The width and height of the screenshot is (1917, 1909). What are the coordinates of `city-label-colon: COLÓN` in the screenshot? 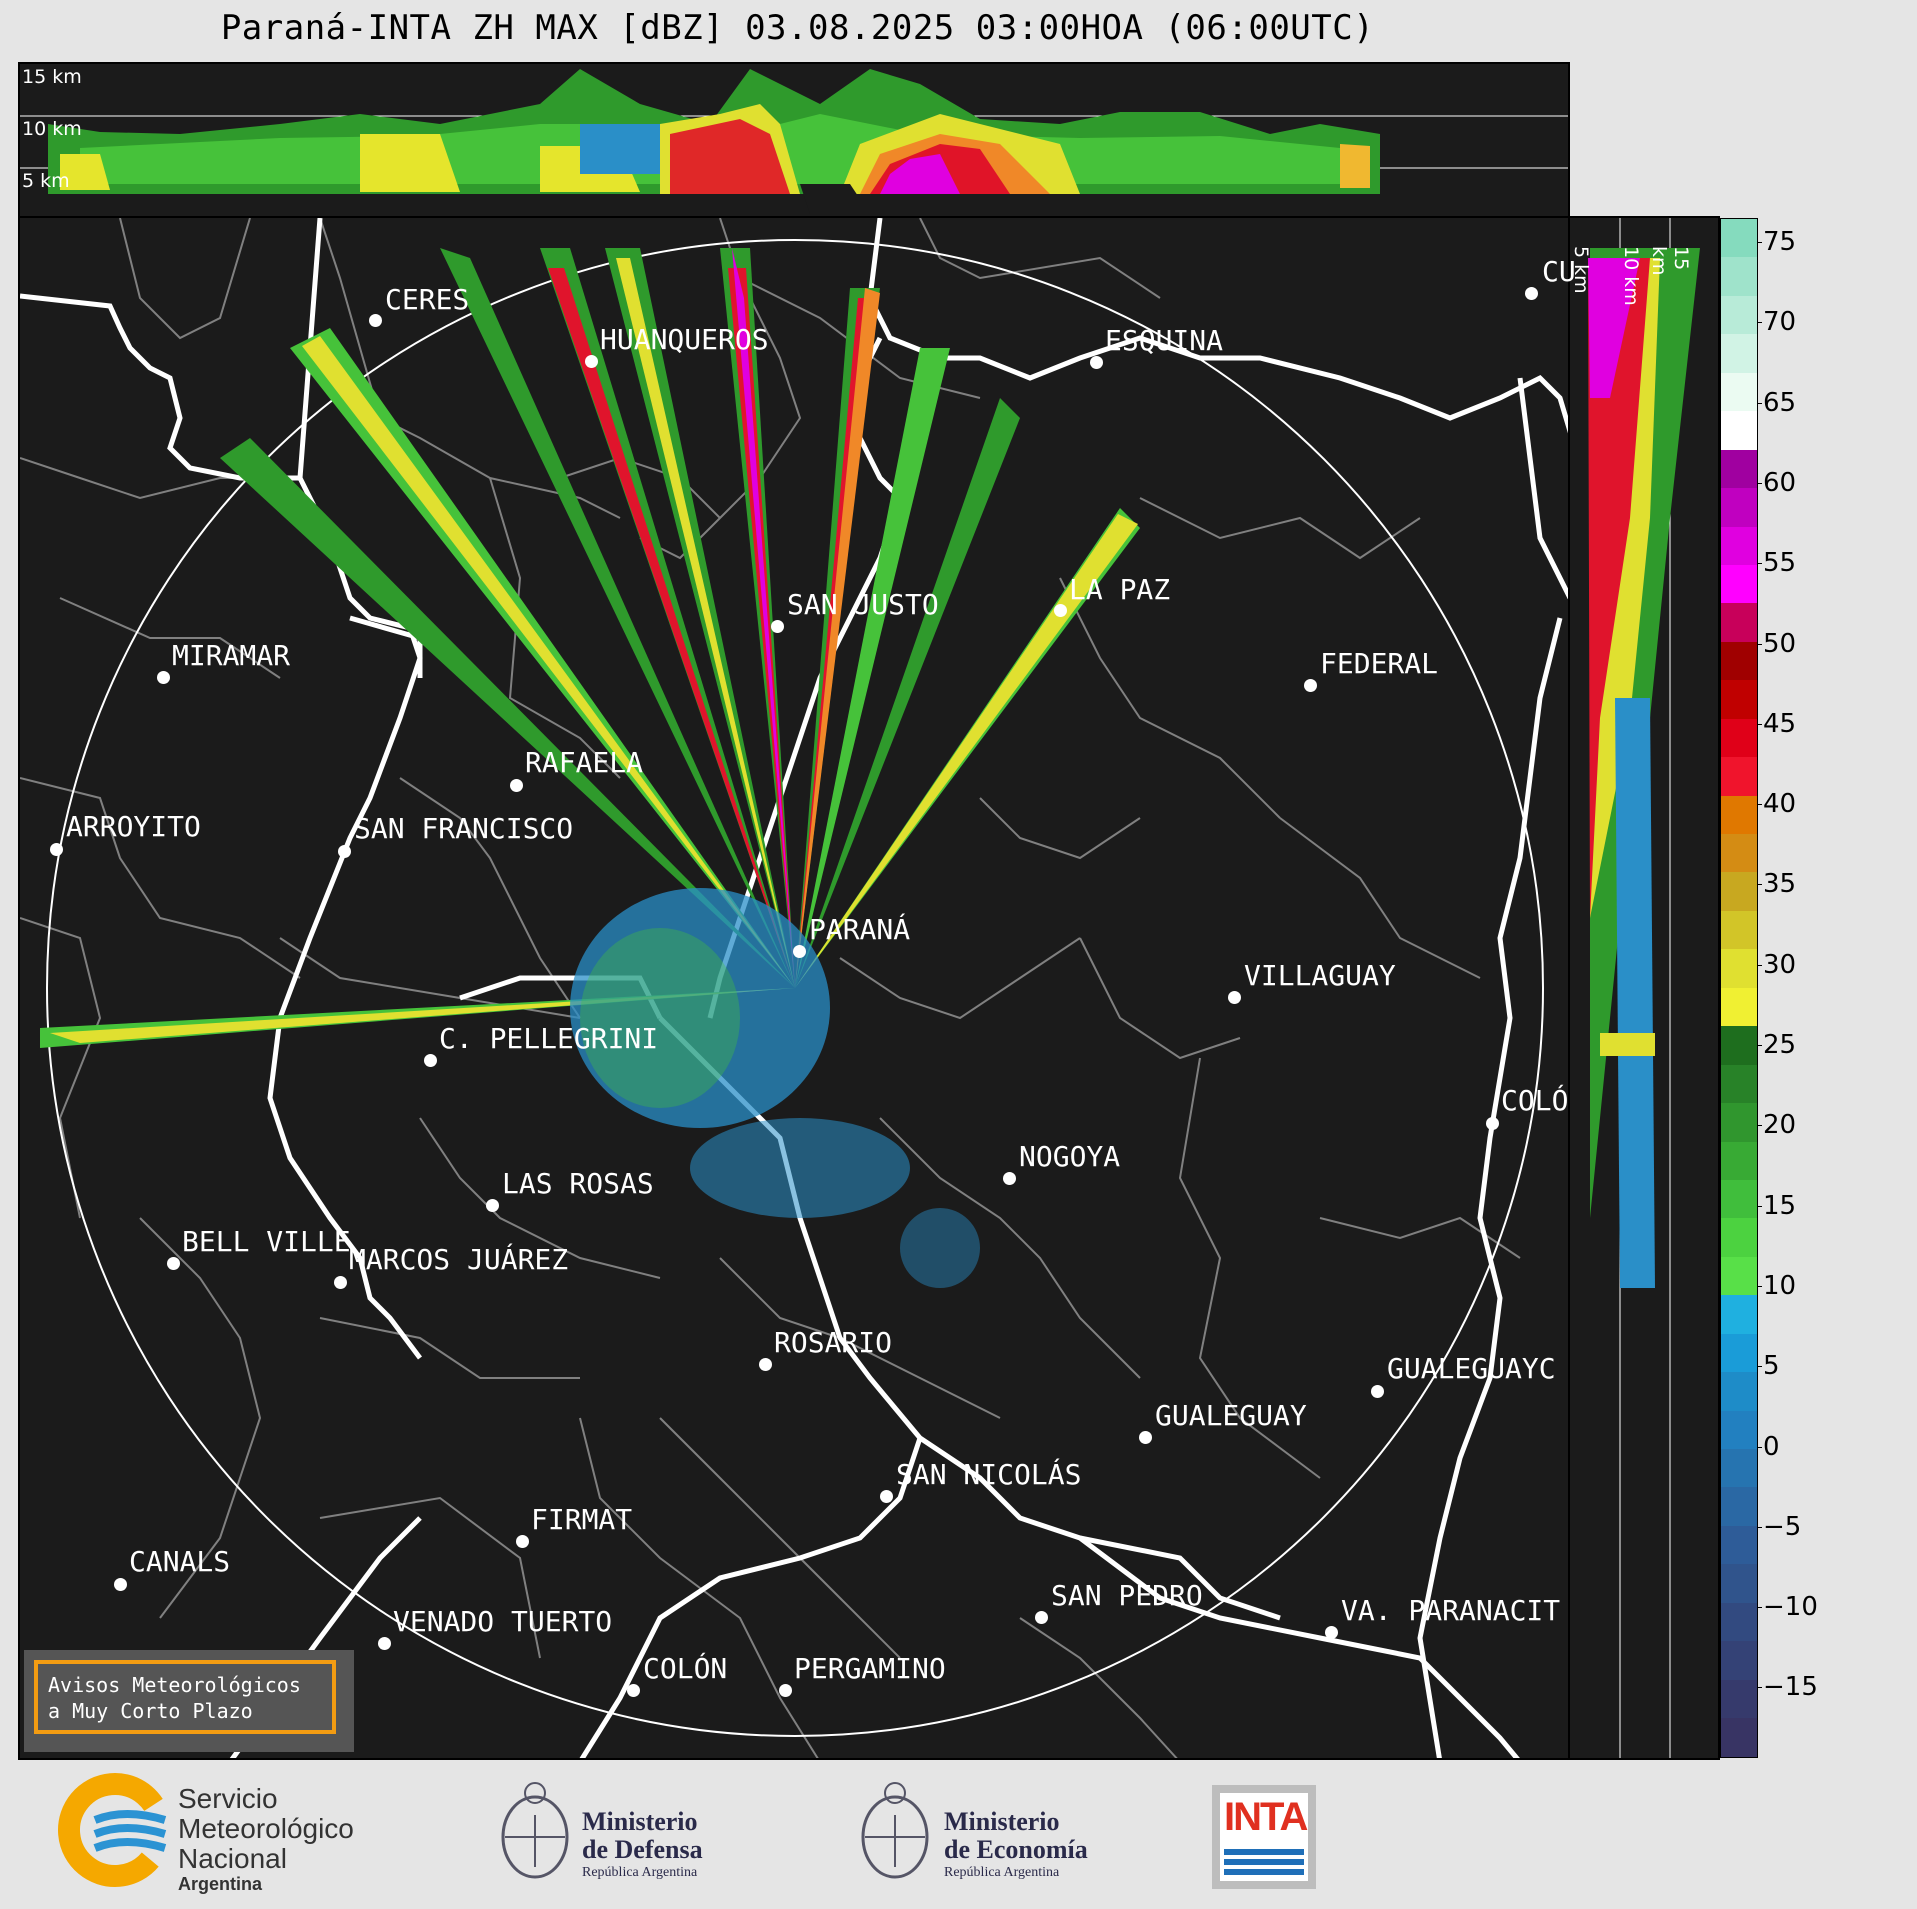 It's located at (685, 1668).